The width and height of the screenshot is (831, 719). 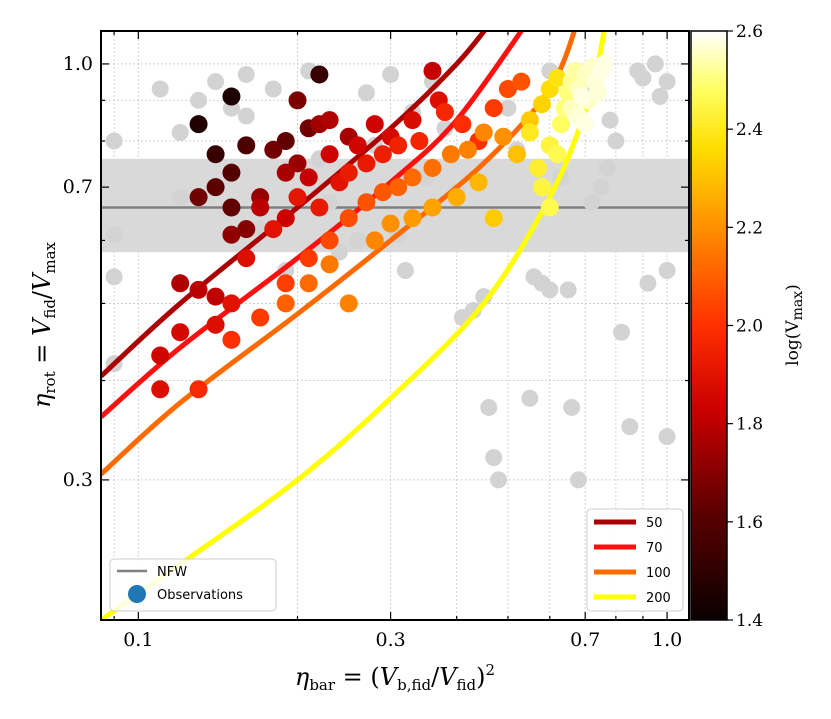 What do you see at coordinates (654, 548) in the screenshot?
I see `legend-curve-label-70: 70` at bounding box center [654, 548].